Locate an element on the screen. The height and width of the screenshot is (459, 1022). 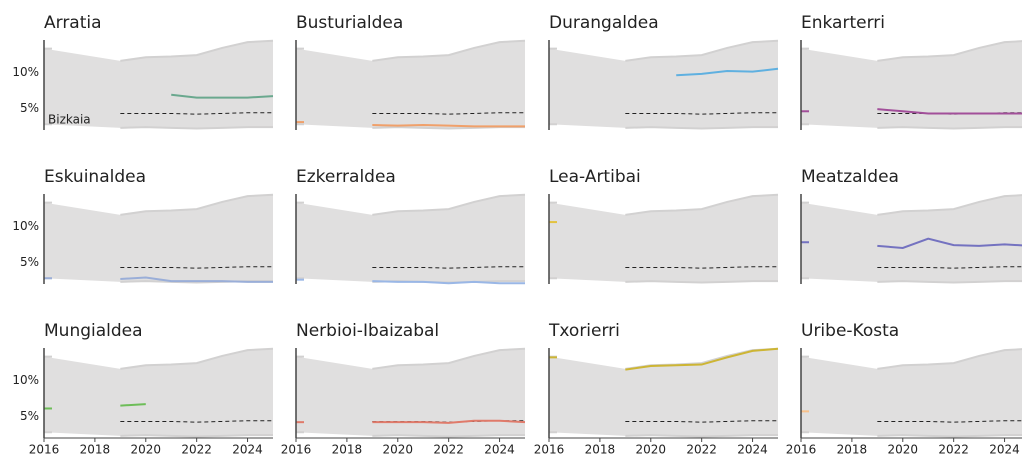
panel-title: Eskuinaldea is located at coordinates (95, 177).